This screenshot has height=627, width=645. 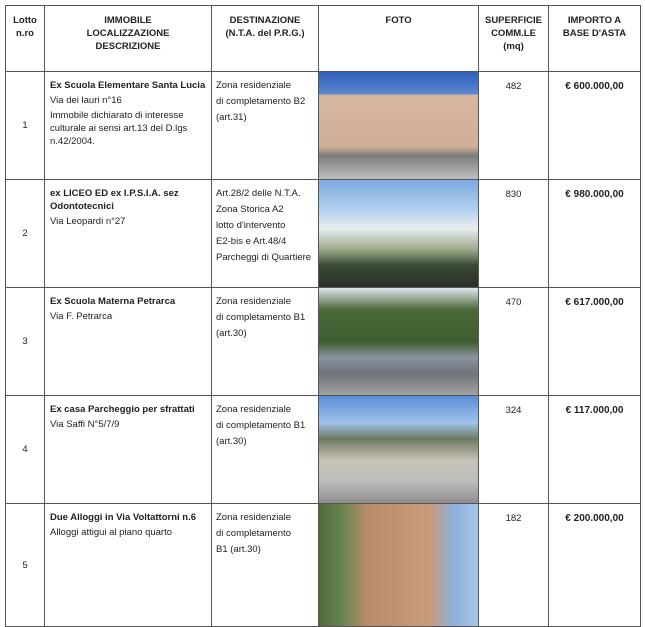 I want to click on header-line: IMPORTO A, so click(x=594, y=20).